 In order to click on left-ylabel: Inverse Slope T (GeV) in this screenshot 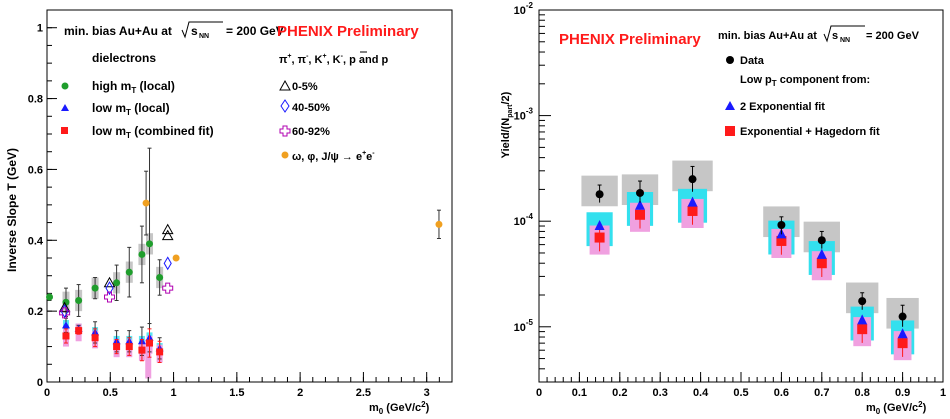, I will do `click(12, 210)`.